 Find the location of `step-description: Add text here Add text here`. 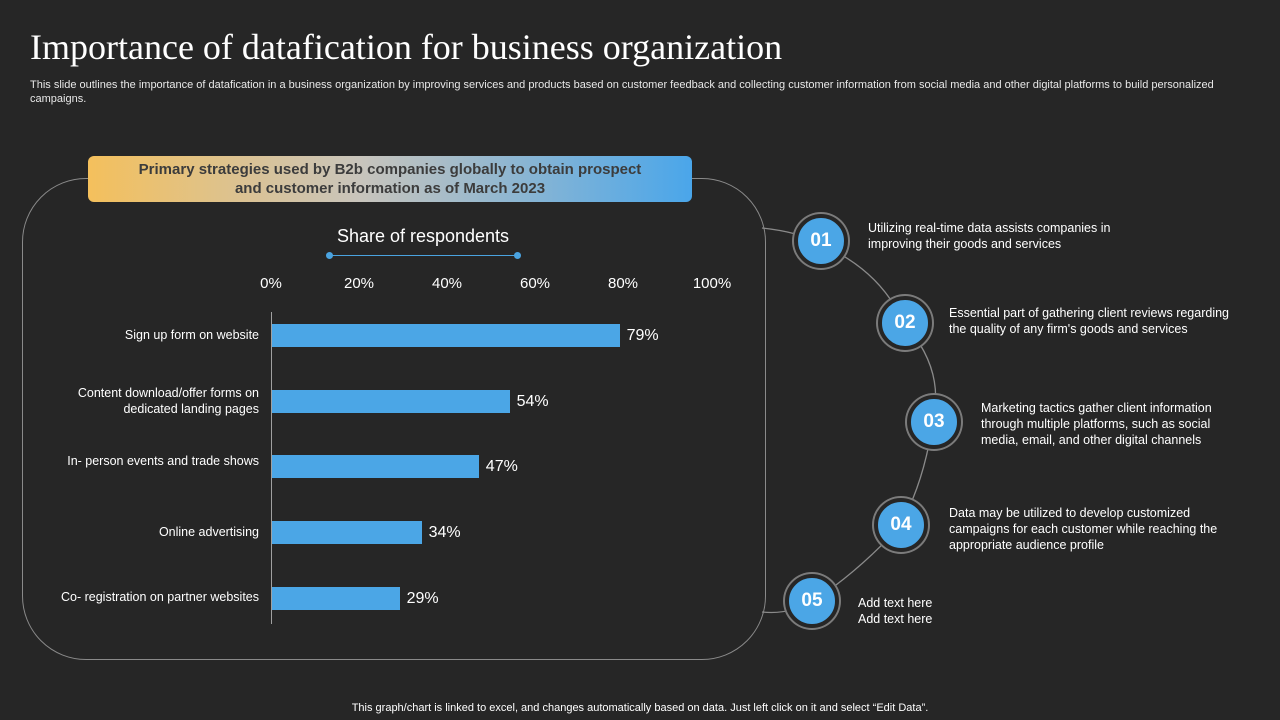

step-description: Add text here Add text here is located at coordinates (895, 611).